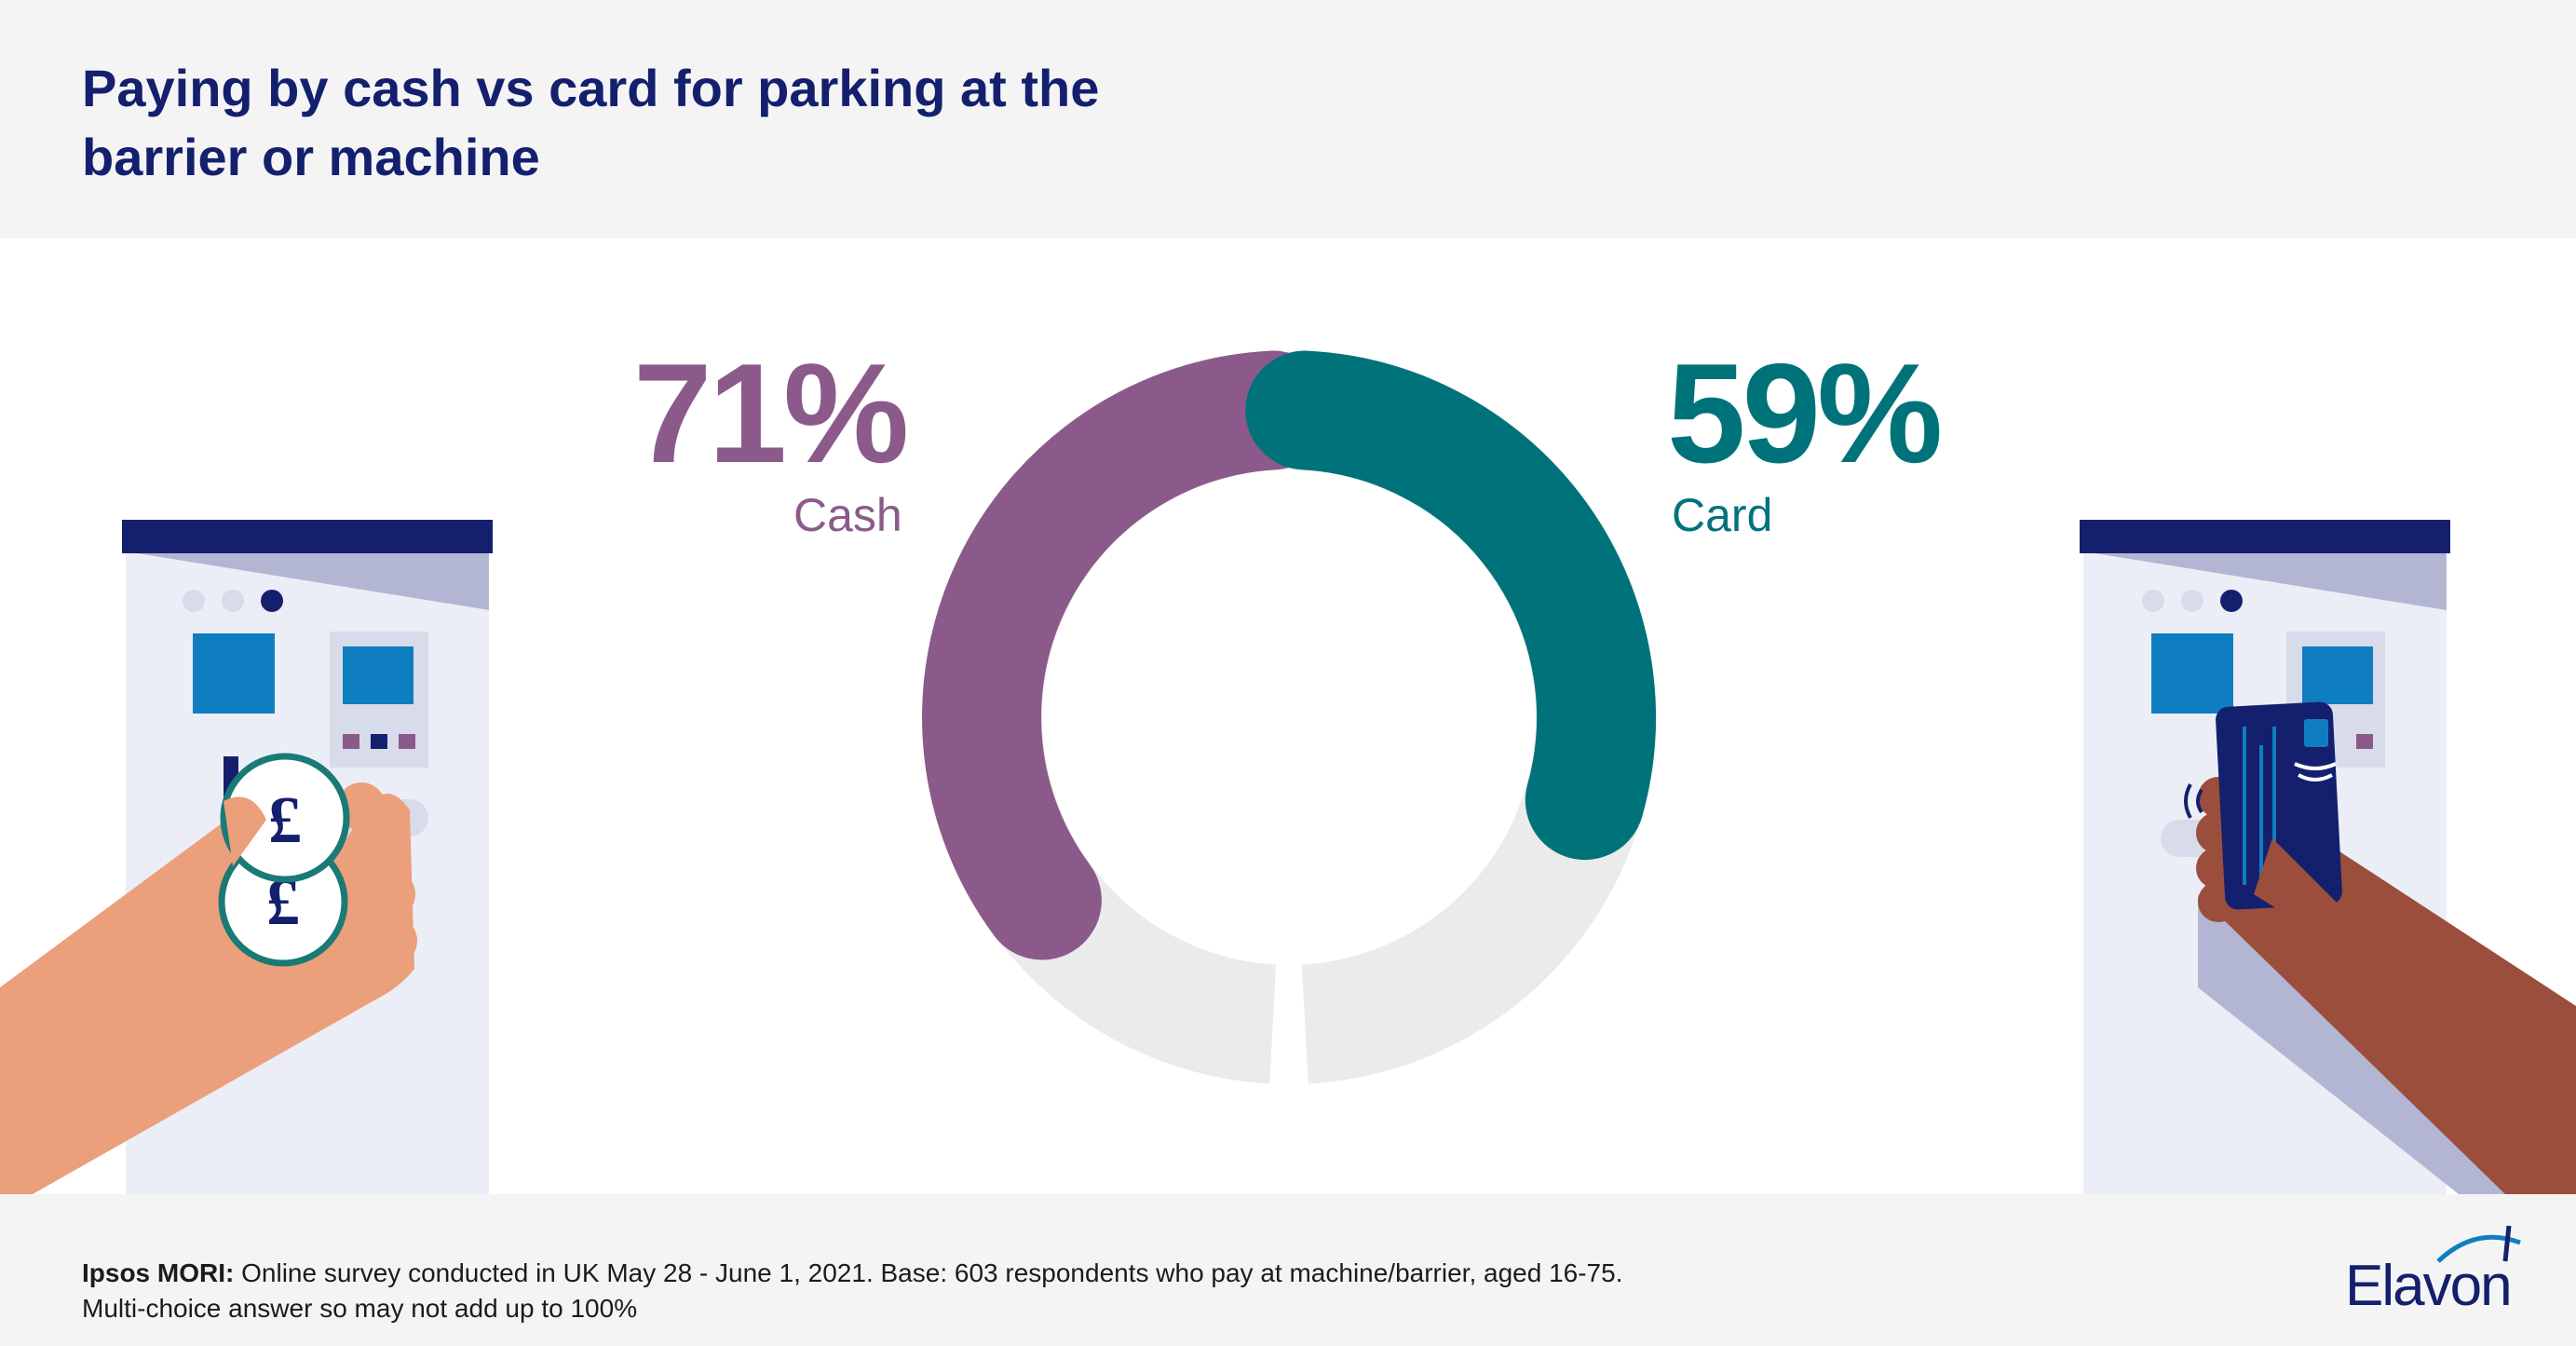 Image resolution: width=2576 pixels, height=1346 pixels. What do you see at coordinates (284, 860) in the screenshot?
I see `pound-coin-icon: £ £` at bounding box center [284, 860].